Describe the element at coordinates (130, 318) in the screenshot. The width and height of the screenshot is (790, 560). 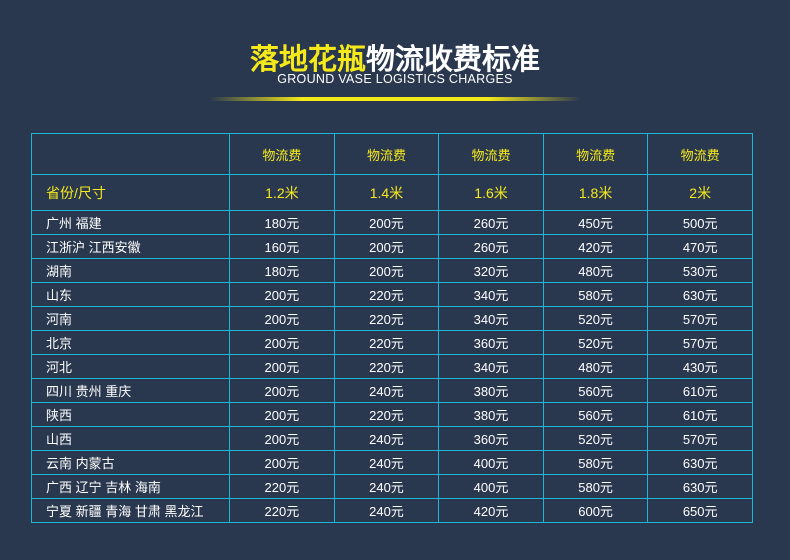
I see `province-cell: 河南` at that location.